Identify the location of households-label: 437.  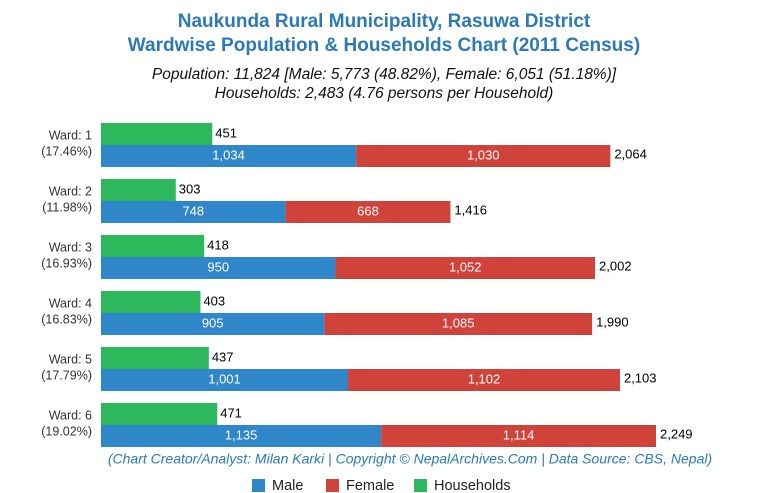
(223, 356).